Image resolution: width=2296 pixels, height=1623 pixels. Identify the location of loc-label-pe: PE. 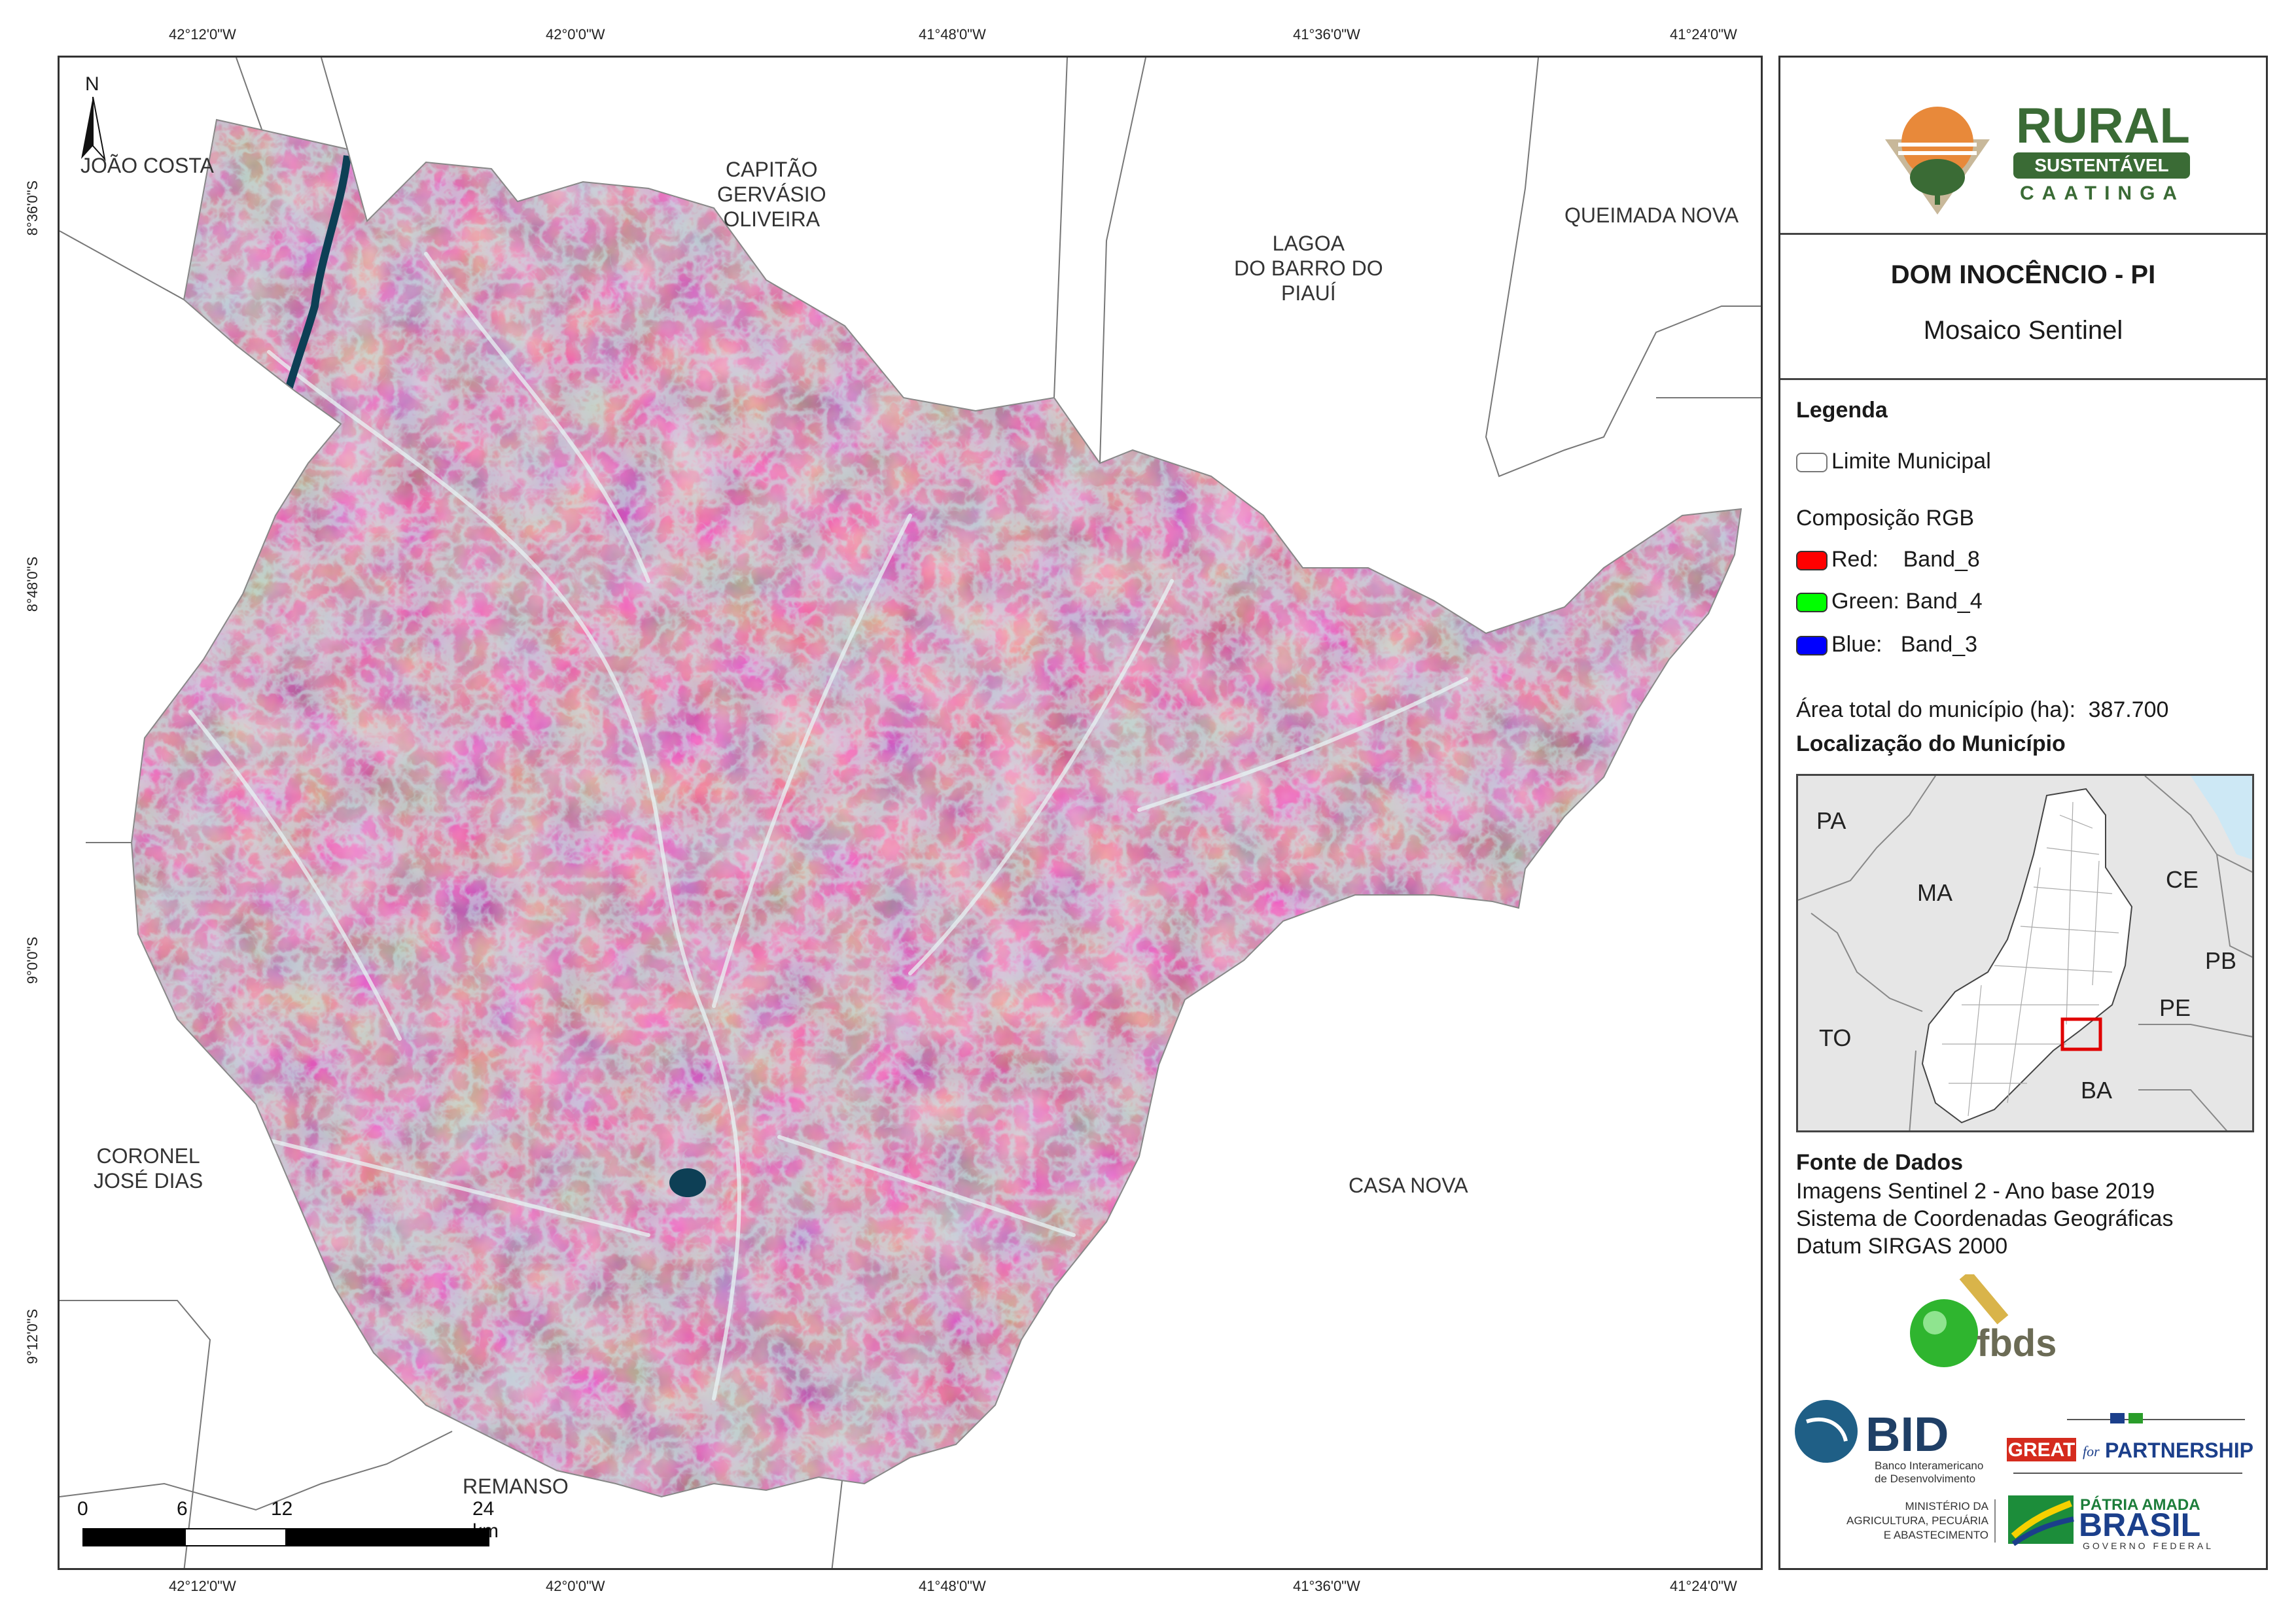
(2175, 1008).